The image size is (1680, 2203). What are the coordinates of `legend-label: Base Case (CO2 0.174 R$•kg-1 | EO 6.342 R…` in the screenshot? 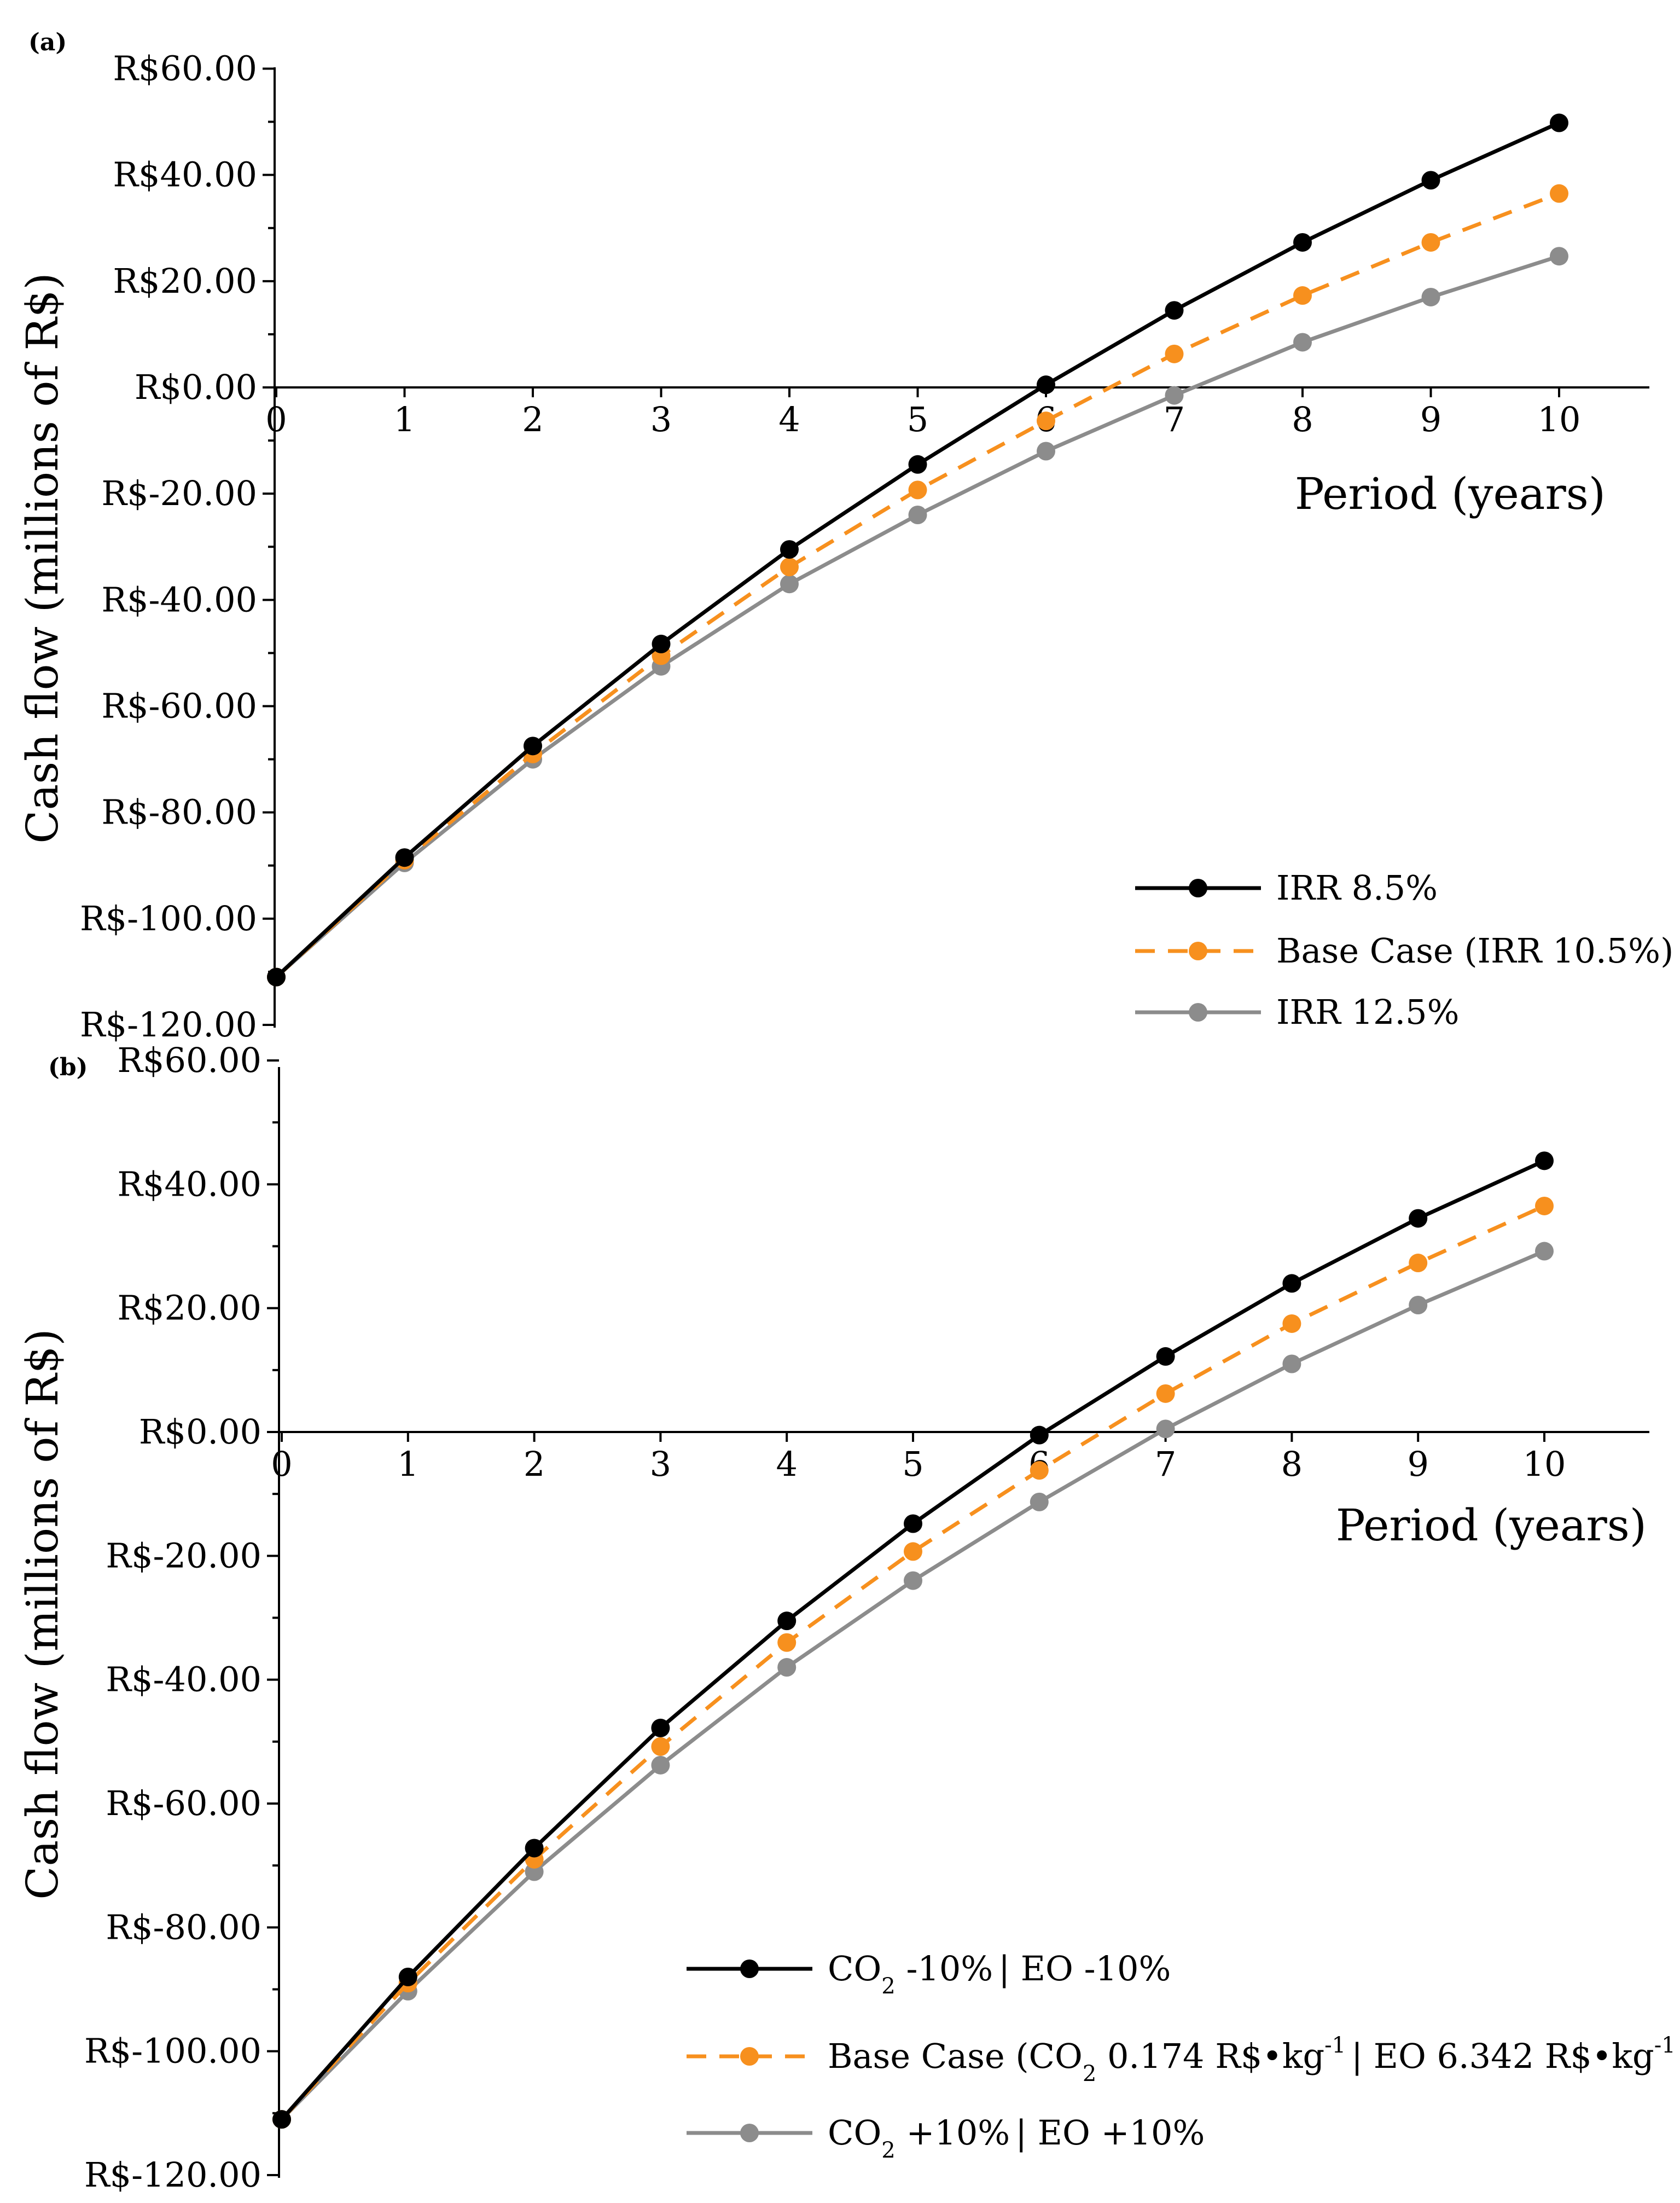 It's located at (1252, 2059).